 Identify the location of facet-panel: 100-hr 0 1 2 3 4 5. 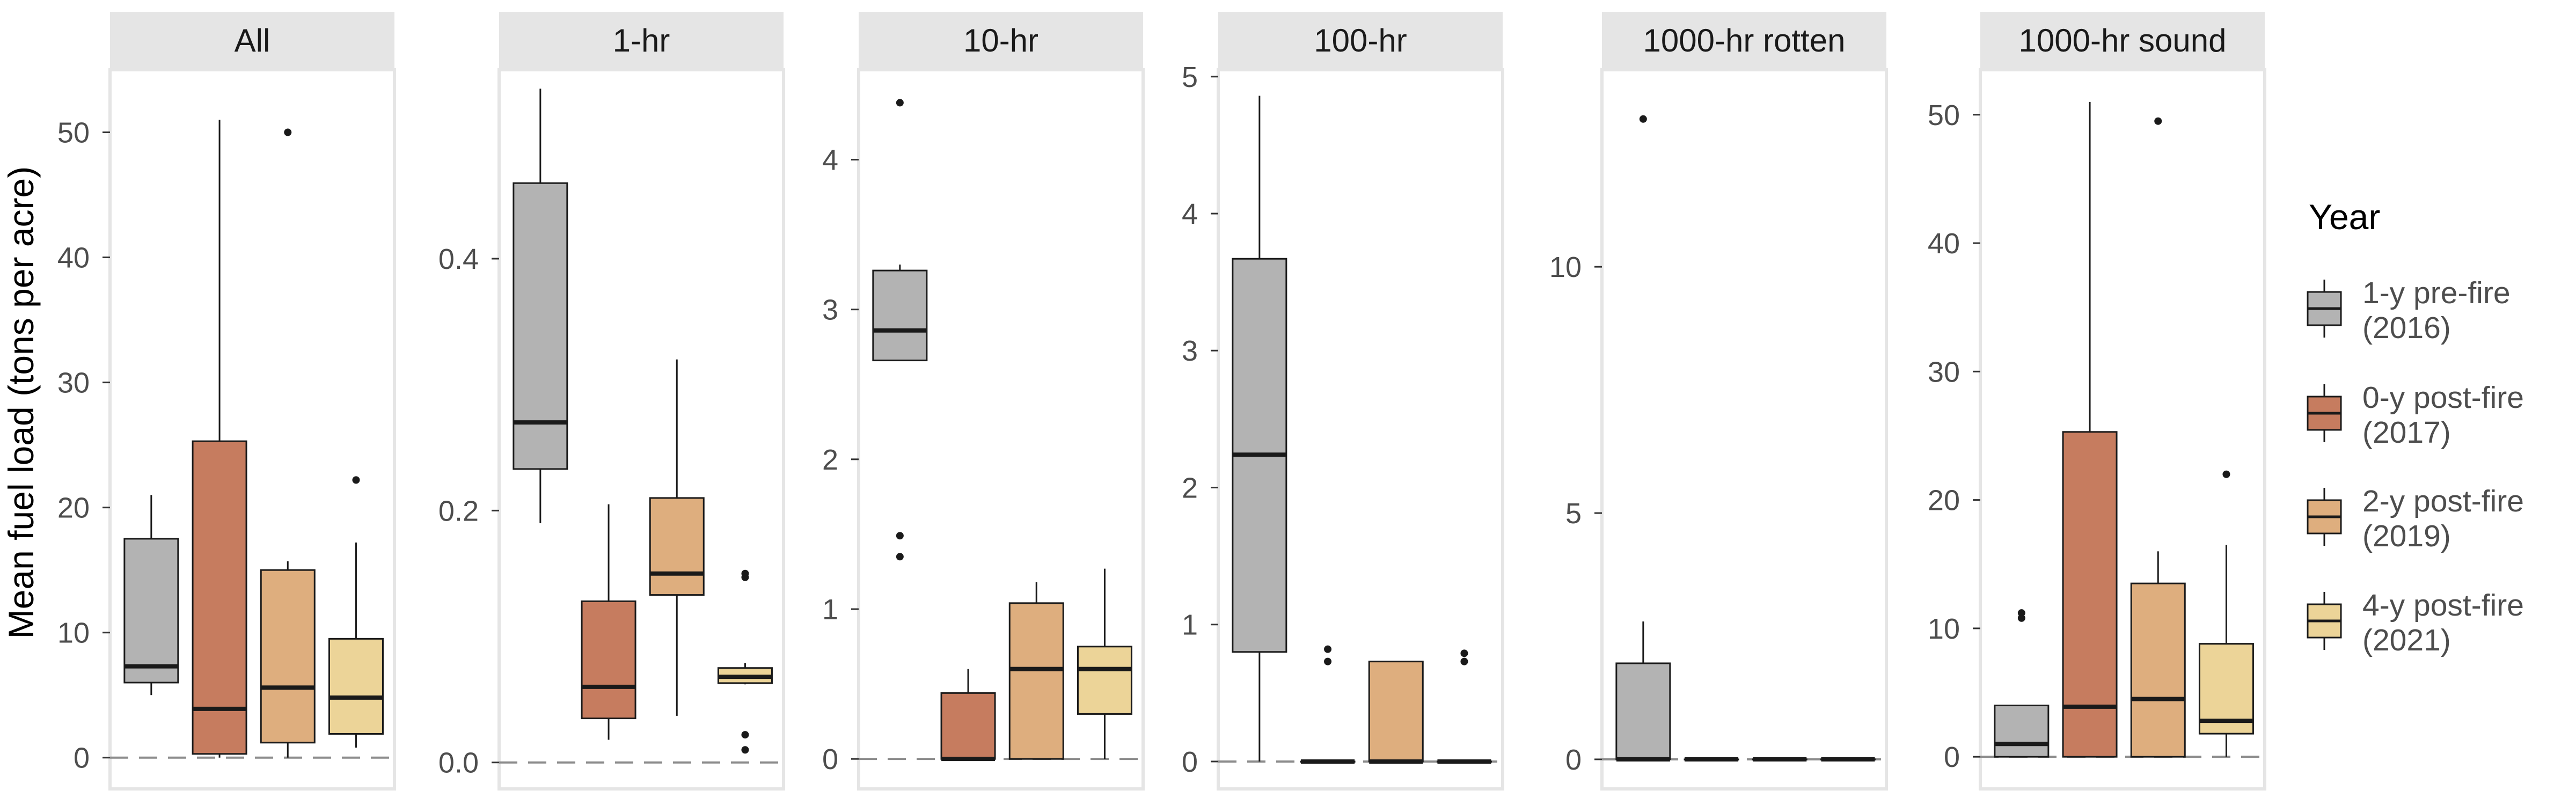
(1343, 401).